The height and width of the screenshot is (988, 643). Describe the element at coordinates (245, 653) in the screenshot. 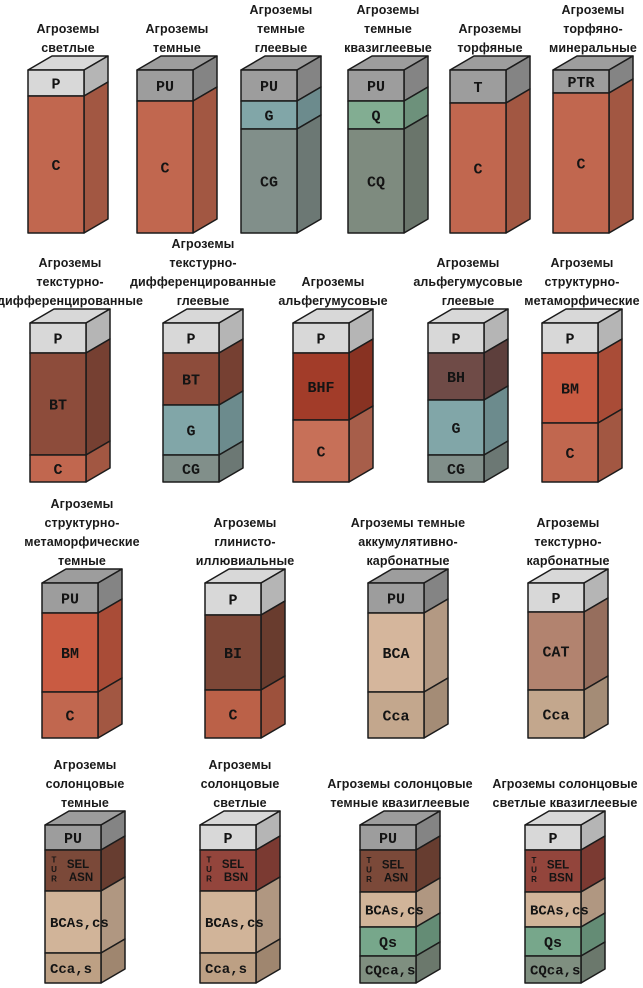

I see `soil-profile-prism: P BI C` at that location.